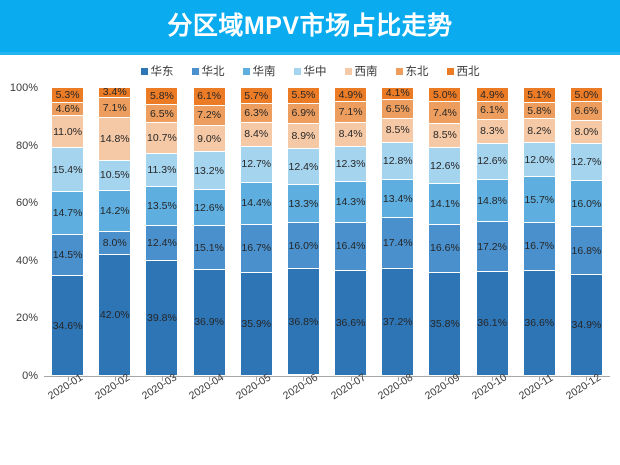 The height and width of the screenshot is (465, 620). I want to click on bar-column: 5.5% 6.9% 8.9% 12.4% 13.3% 16.0% 36.8%, so click(303, 232).